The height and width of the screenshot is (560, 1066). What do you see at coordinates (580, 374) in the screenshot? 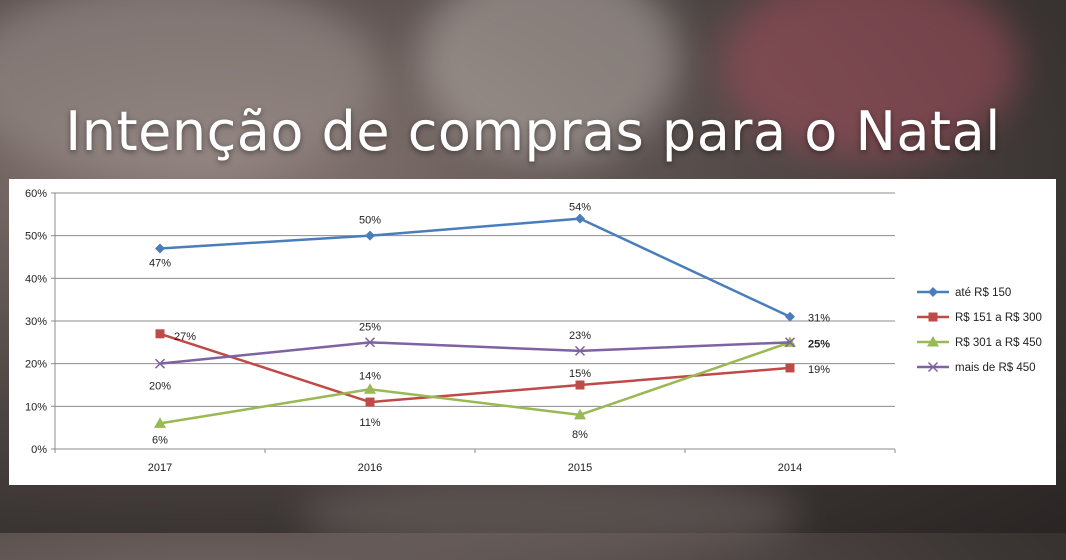
I see `data-label: 15%` at bounding box center [580, 374].